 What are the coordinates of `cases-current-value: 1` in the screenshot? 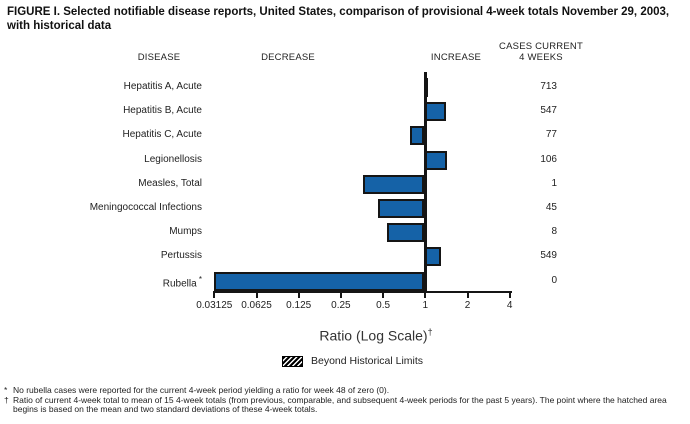 It's located at (554, 183).